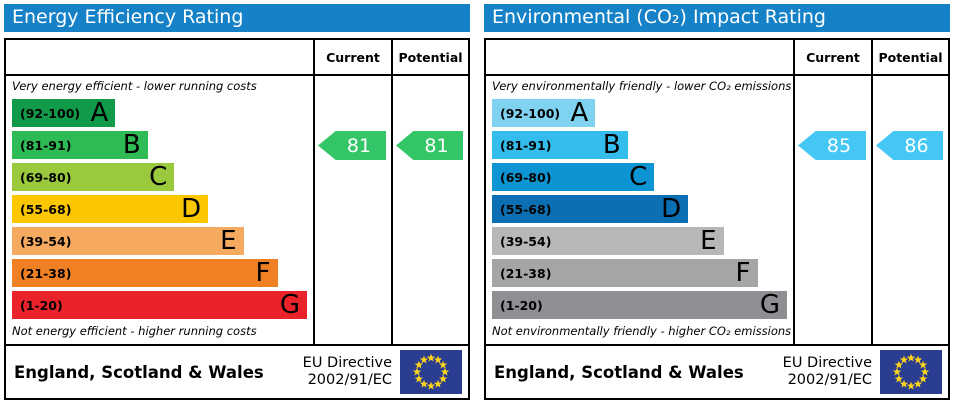  I want to click on environmental-band-b: (81-91) B, so click(560, 145).